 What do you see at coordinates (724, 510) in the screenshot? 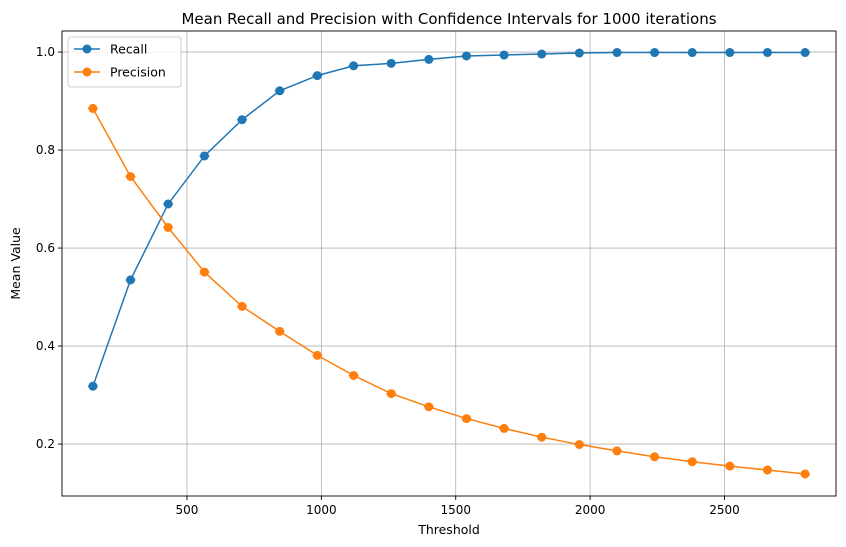
I see `x-tick-label: 2500` at bounding box center [724, 510].